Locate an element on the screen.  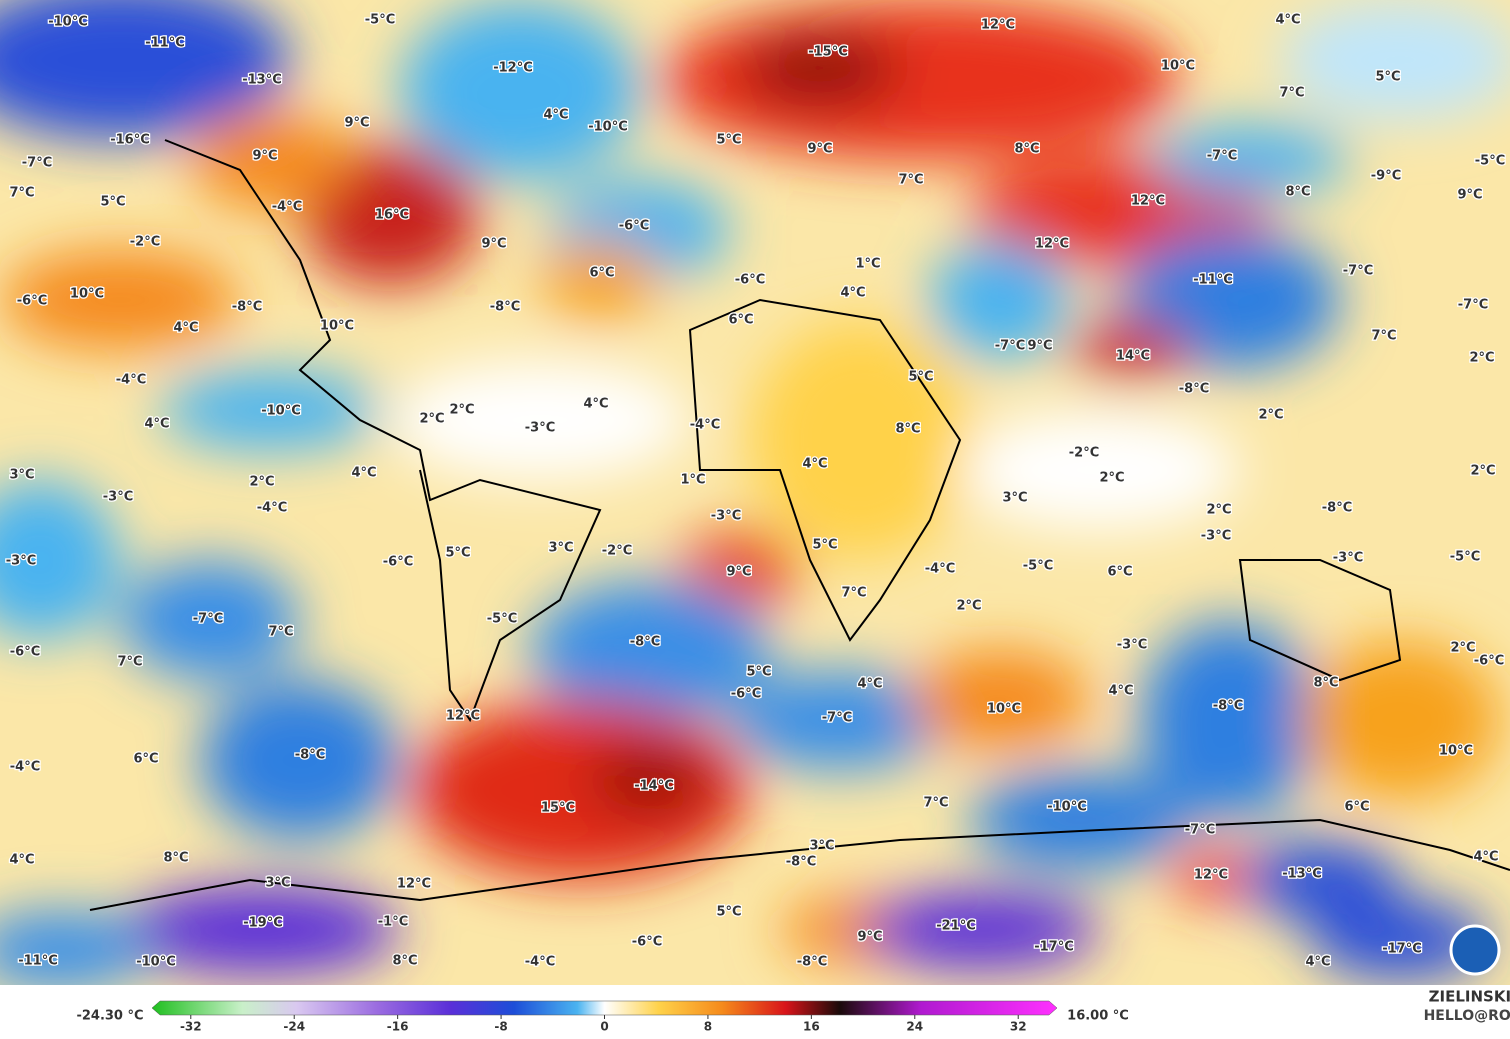
temperature-label: -19°C is located at coordinates (263, 923).